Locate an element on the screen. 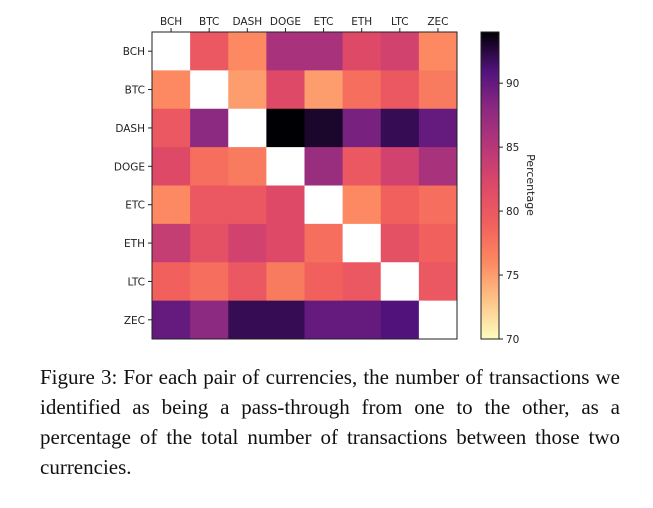 This screenshot has width=653, height=508. heatmap-cell-zec-bch is located at coordinates (171, 320).